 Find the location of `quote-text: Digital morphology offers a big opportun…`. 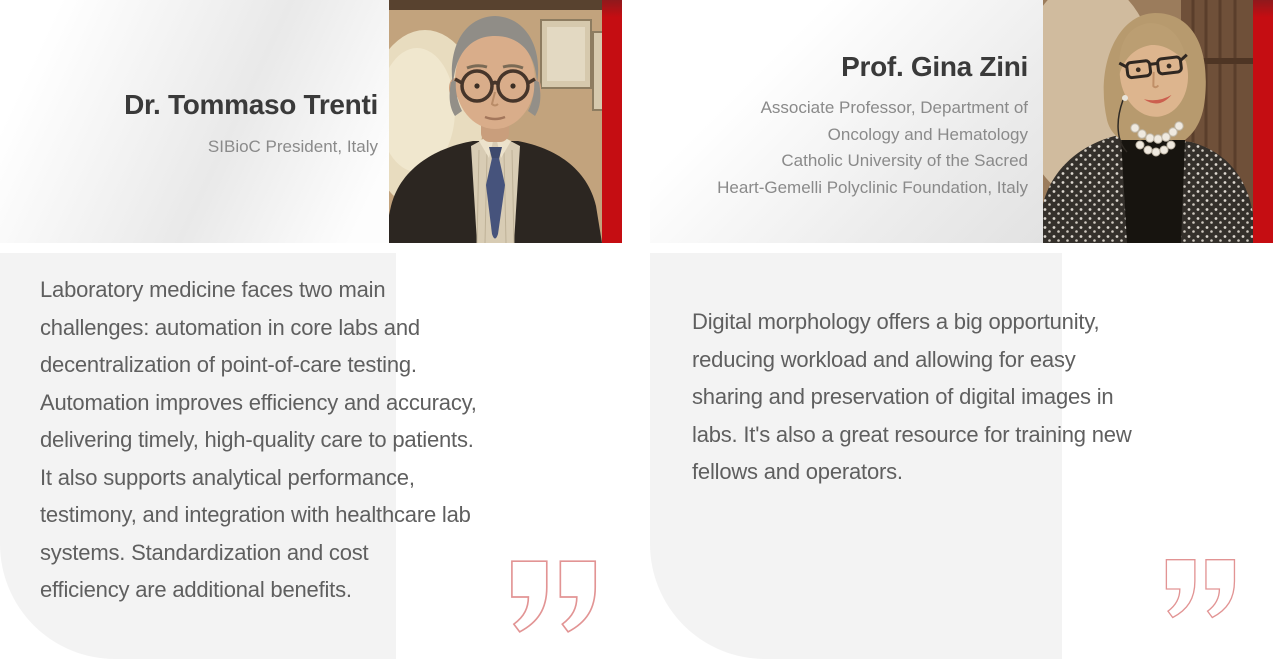

quote-text: Digital morphology offers a big opportun… is located at coordinates (912, 396).